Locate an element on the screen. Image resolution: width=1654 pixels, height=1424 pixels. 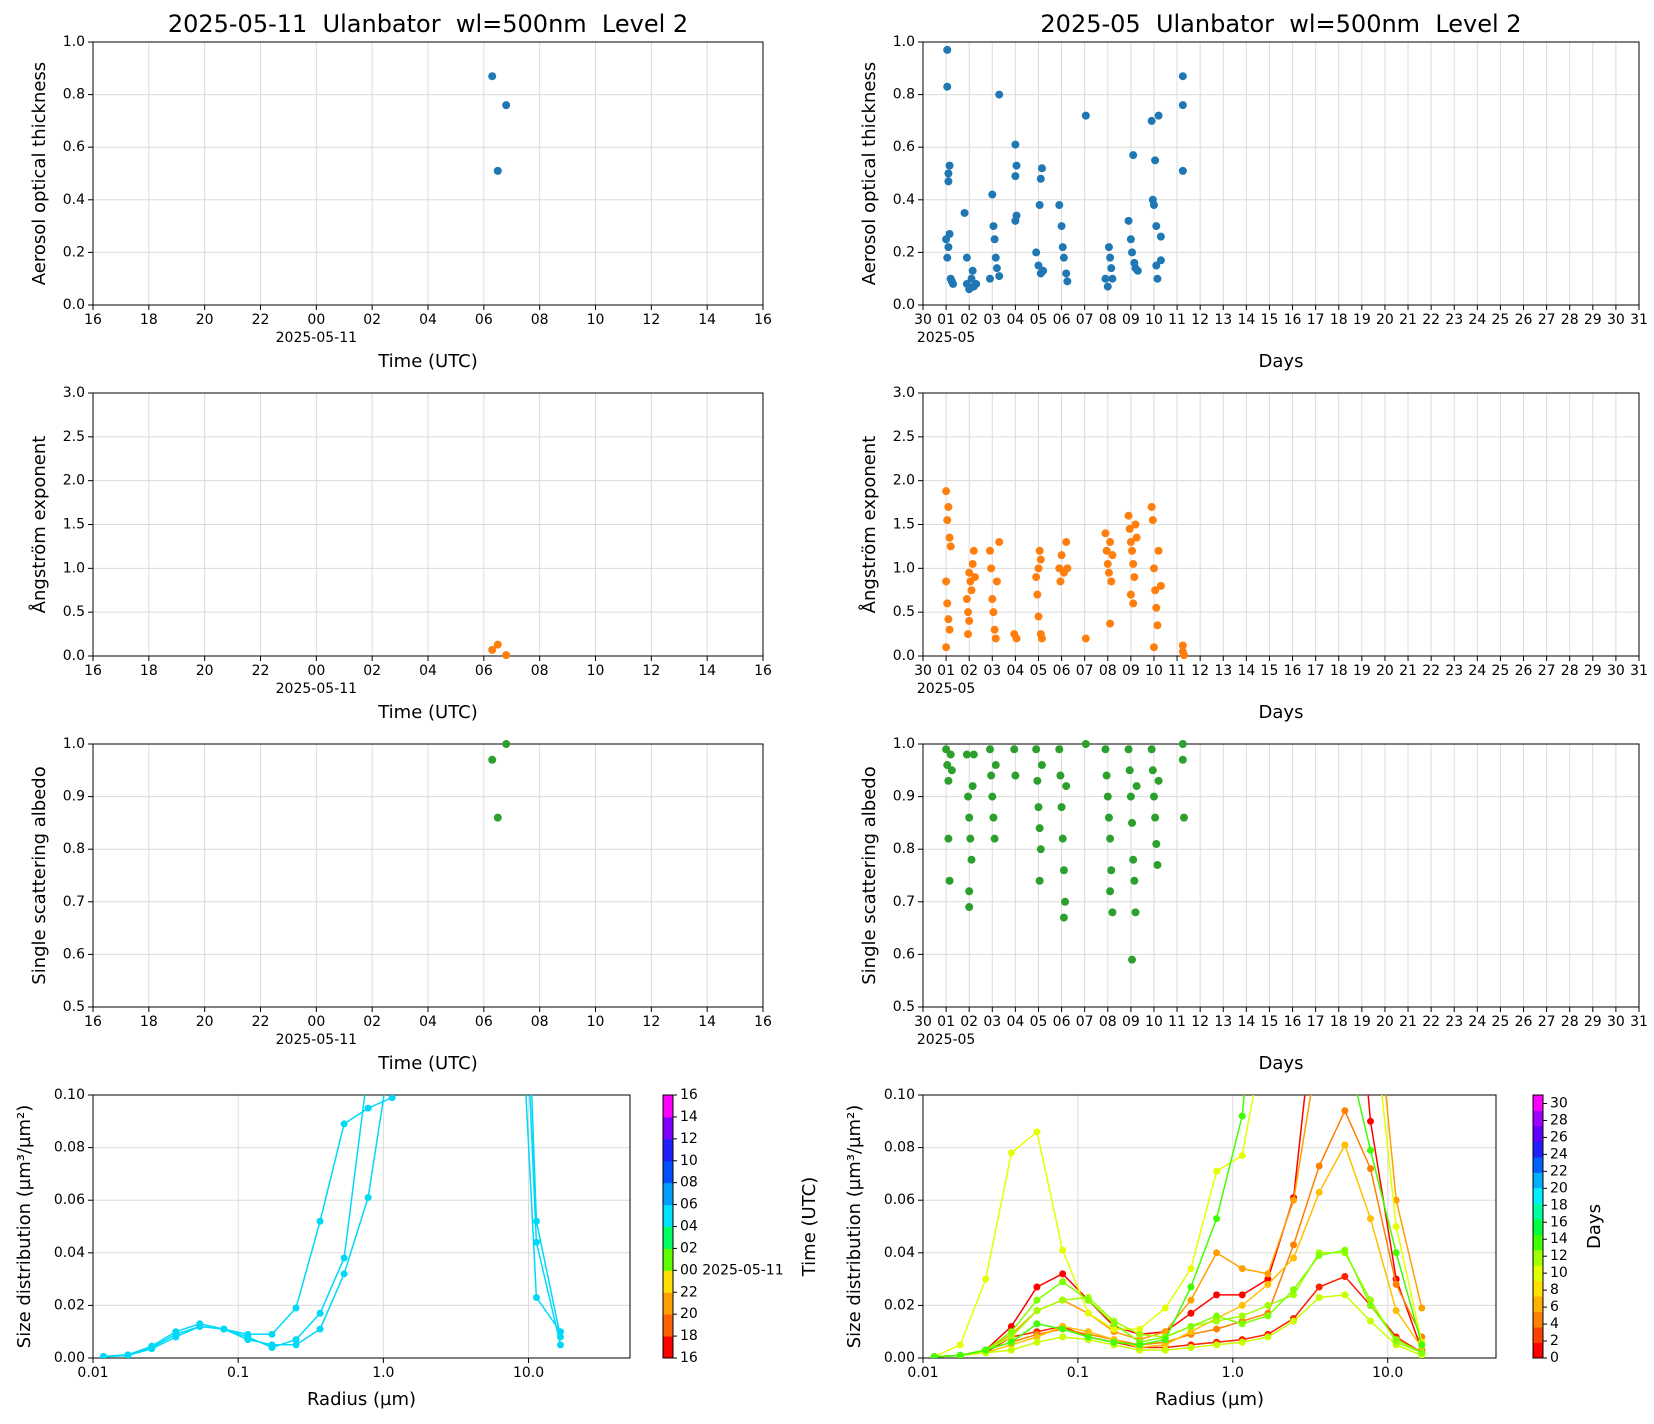
y-tick-label: 0.5 is located at coordinates (904, 612).